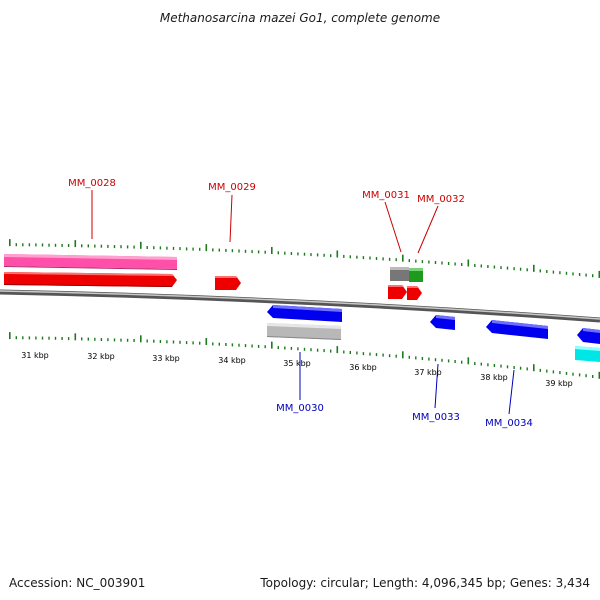 Image resolution: width=600 pixels, height=600 pixels. Describe the element at coordinates (77, 583) in the screenshot. I see `accession-text: Accession: NC_003901` at that location.